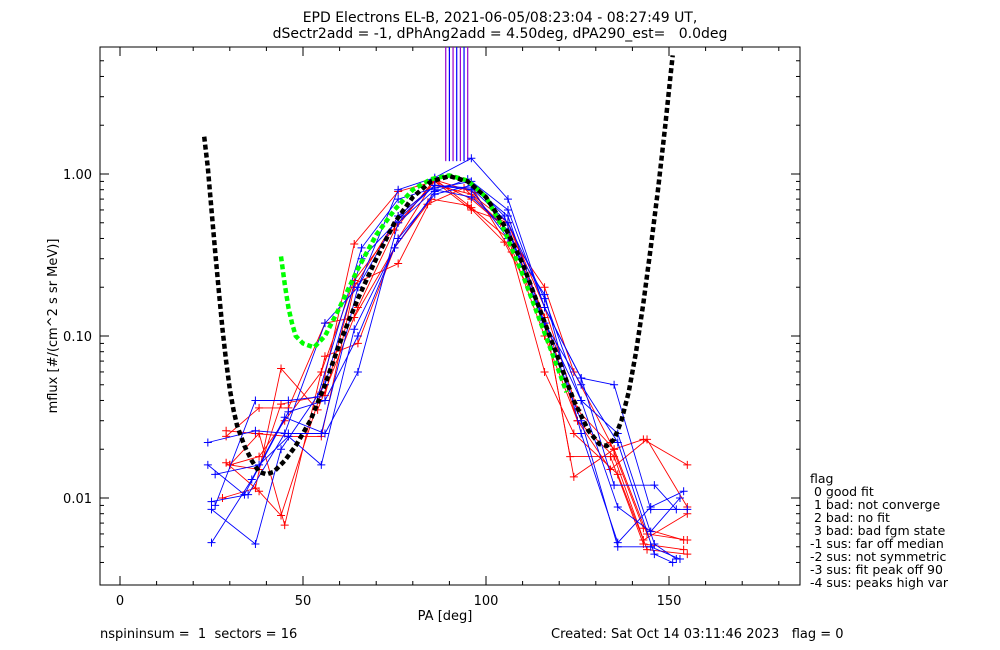 The width and height of the screenshot is (1000, 650). What do you see at coordinates (77, 175) in the screenshot?
I see `y-tick-label: 1.00` at bounding box center [77, 175].